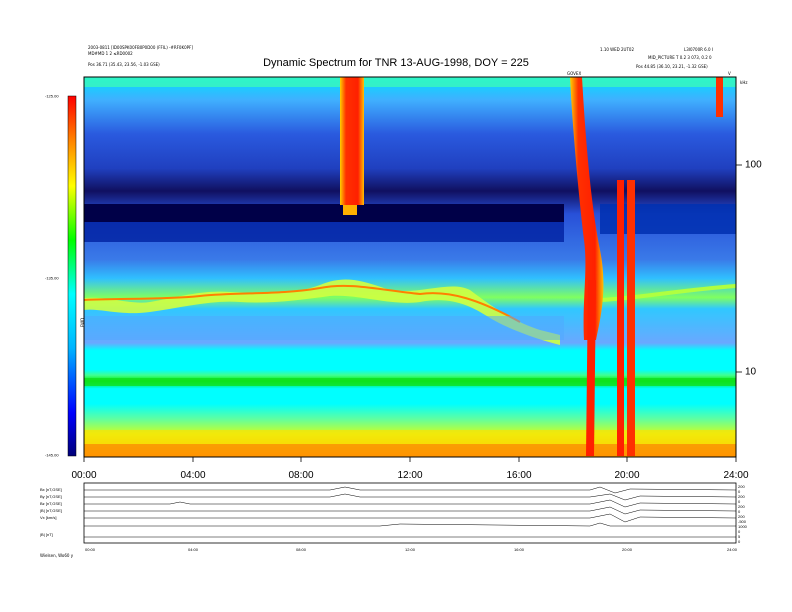 This screenshot has height=612, width=792. I want to click on colorbar-unit: FWD, so click(83, 322).